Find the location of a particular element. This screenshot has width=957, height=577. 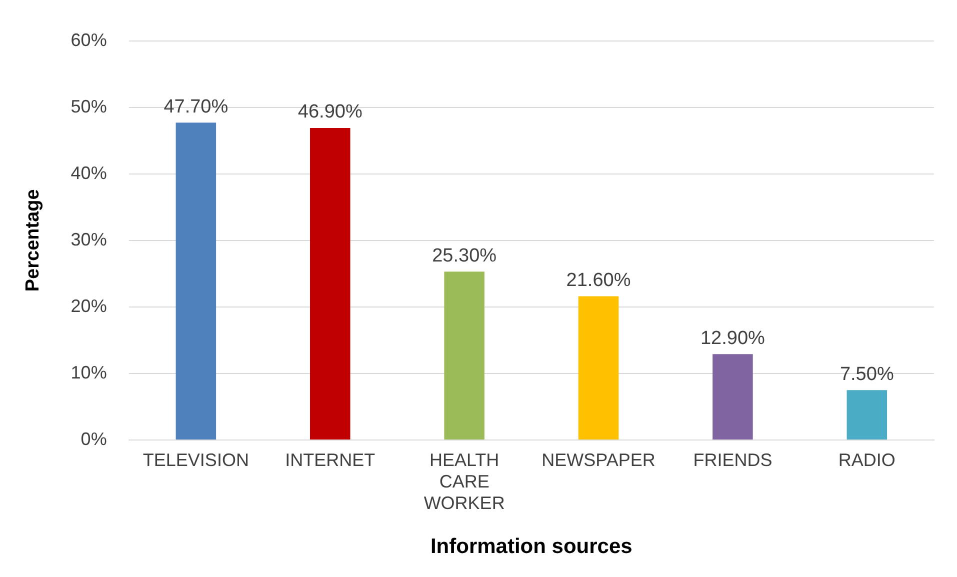

x-tick-label: RADIO is located at coordinates (867, 460).